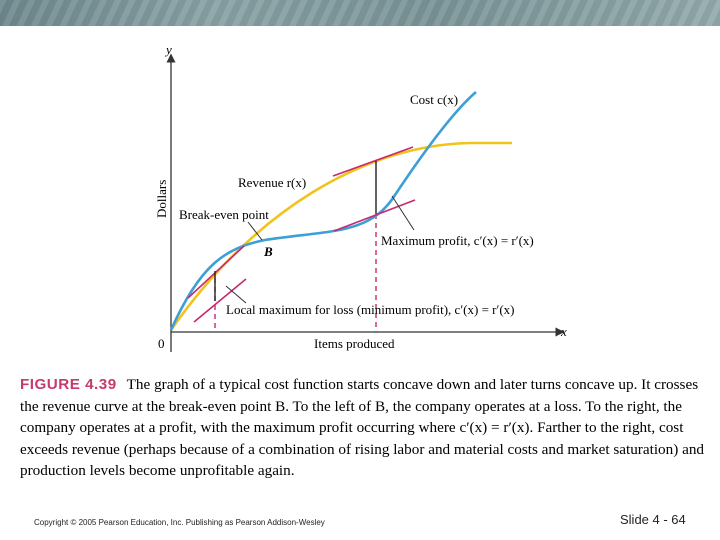 The width and height of the screenshot is (720, 540). I want to click on tangent-revenue-local, so click(216, 272).